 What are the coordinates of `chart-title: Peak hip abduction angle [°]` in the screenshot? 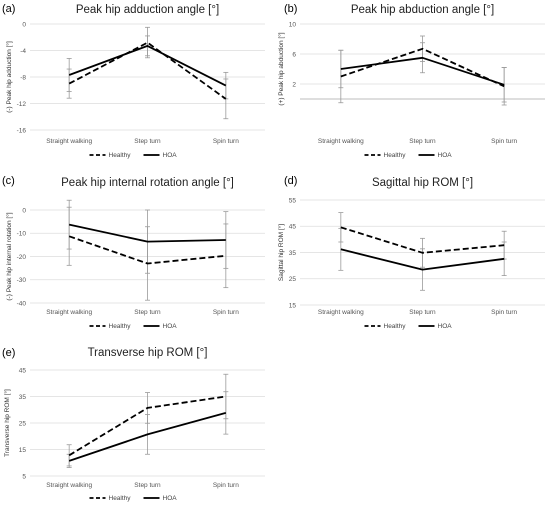 It's located at (422, 10).